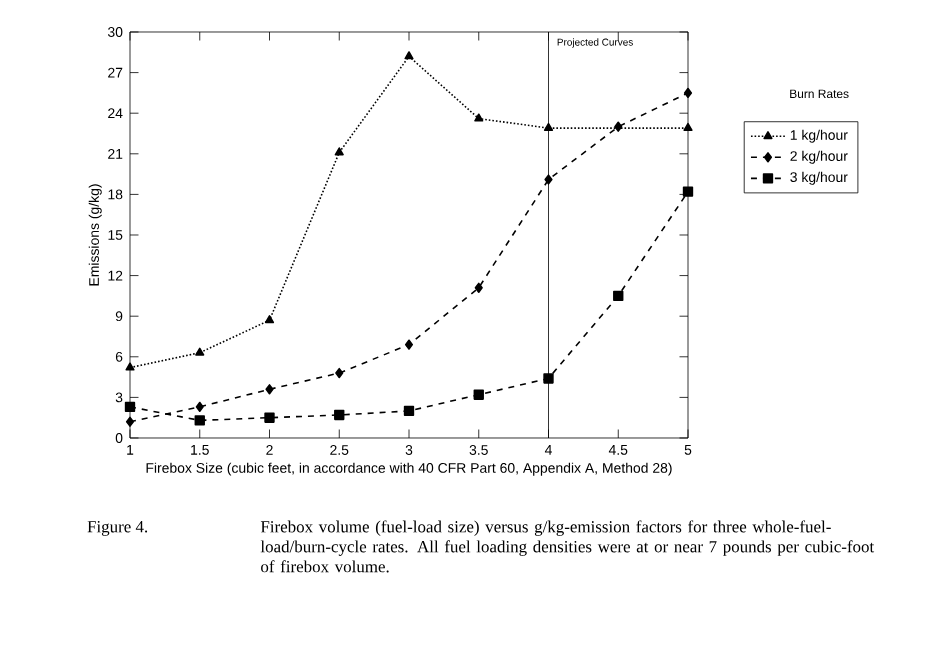 The width and height of the screenshot is (952, 654). Describe the element at coordinates (567, 546) in the screenshot. I see `text: Firebox volume (fuel-load size) versus g/kg-emission factors for three whole-fuel-load/burn-cycle rates. All fuel loading densities were at or near 7 pounds per cubic-foot of firebox volume.` at that location.